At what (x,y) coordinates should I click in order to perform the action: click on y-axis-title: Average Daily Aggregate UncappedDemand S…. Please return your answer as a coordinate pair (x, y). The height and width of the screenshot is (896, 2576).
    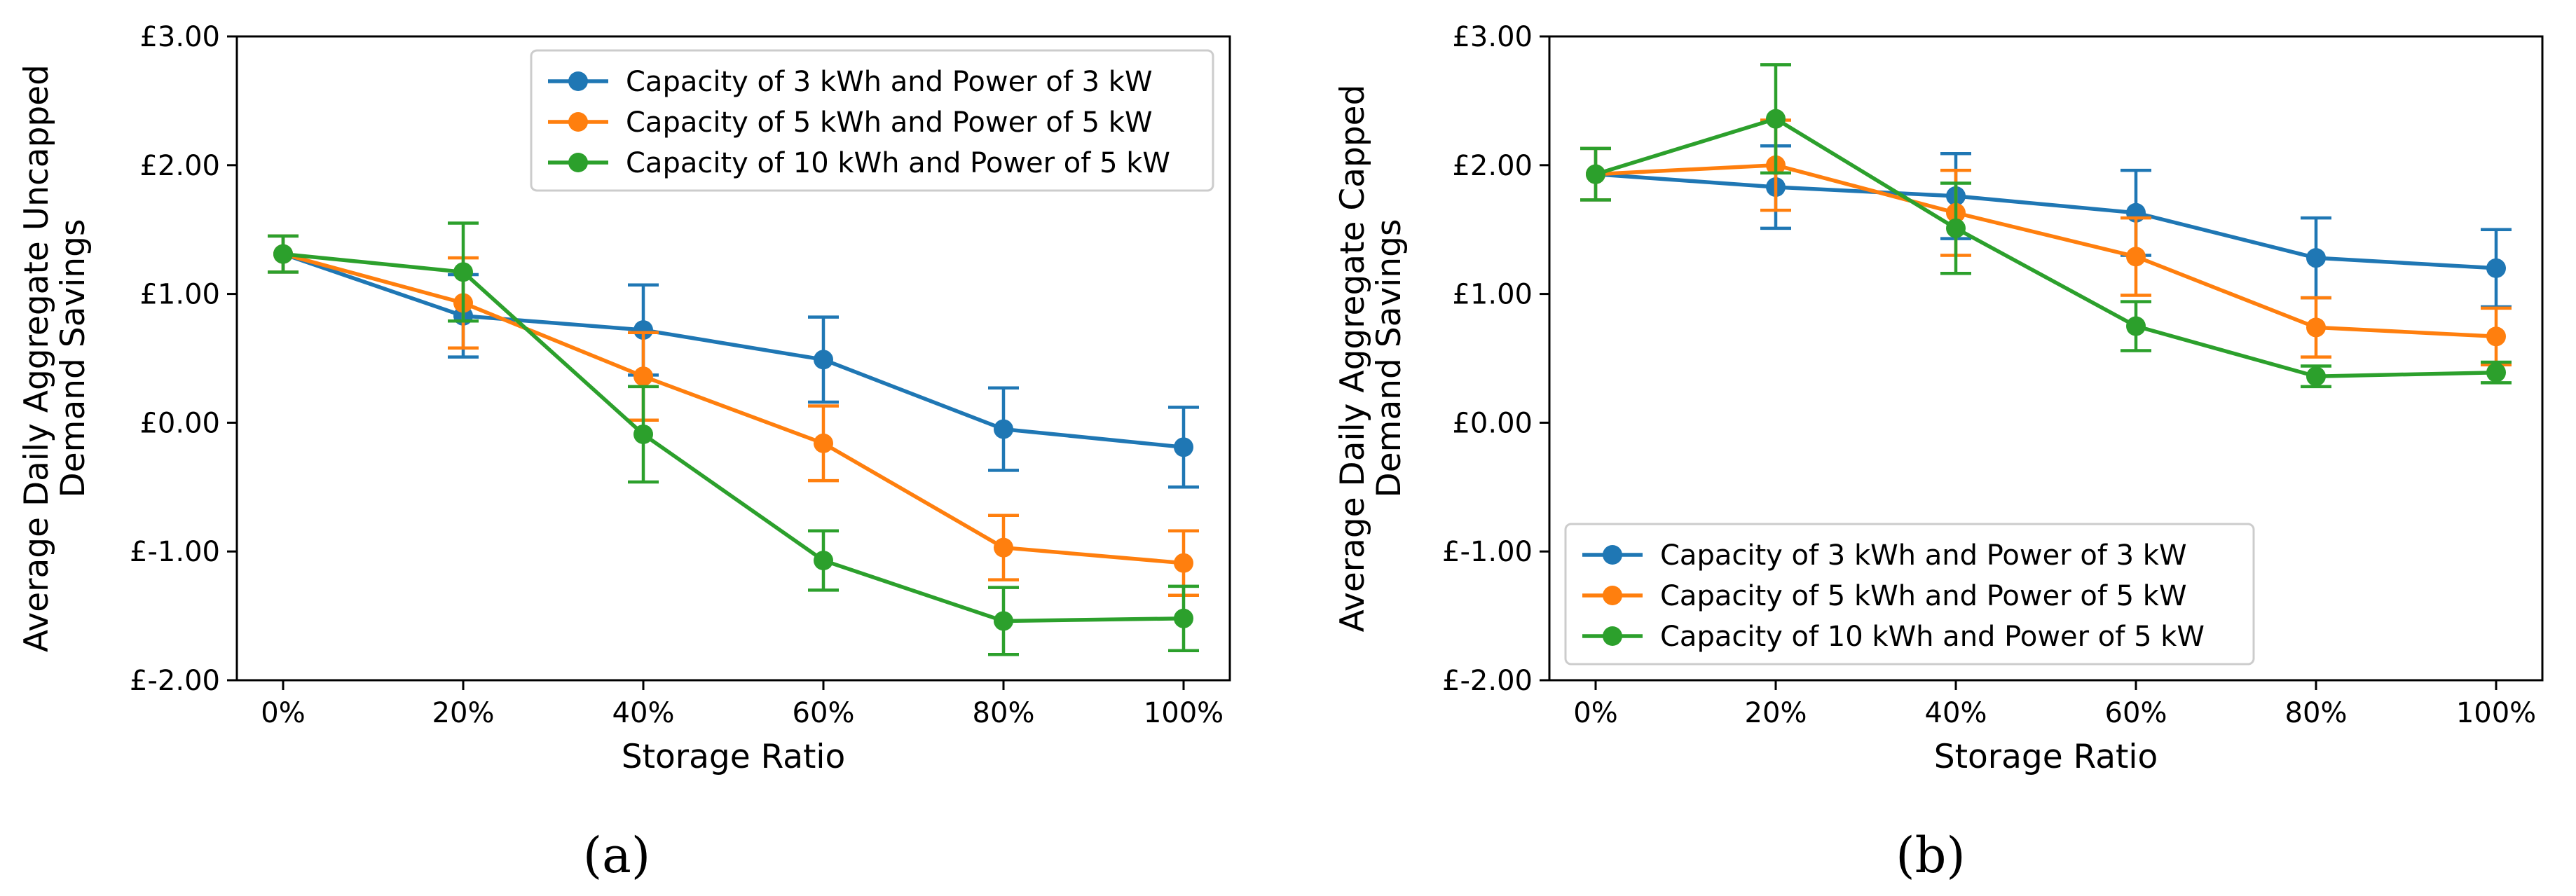
    Looking at the image, I should click on (56, 358).